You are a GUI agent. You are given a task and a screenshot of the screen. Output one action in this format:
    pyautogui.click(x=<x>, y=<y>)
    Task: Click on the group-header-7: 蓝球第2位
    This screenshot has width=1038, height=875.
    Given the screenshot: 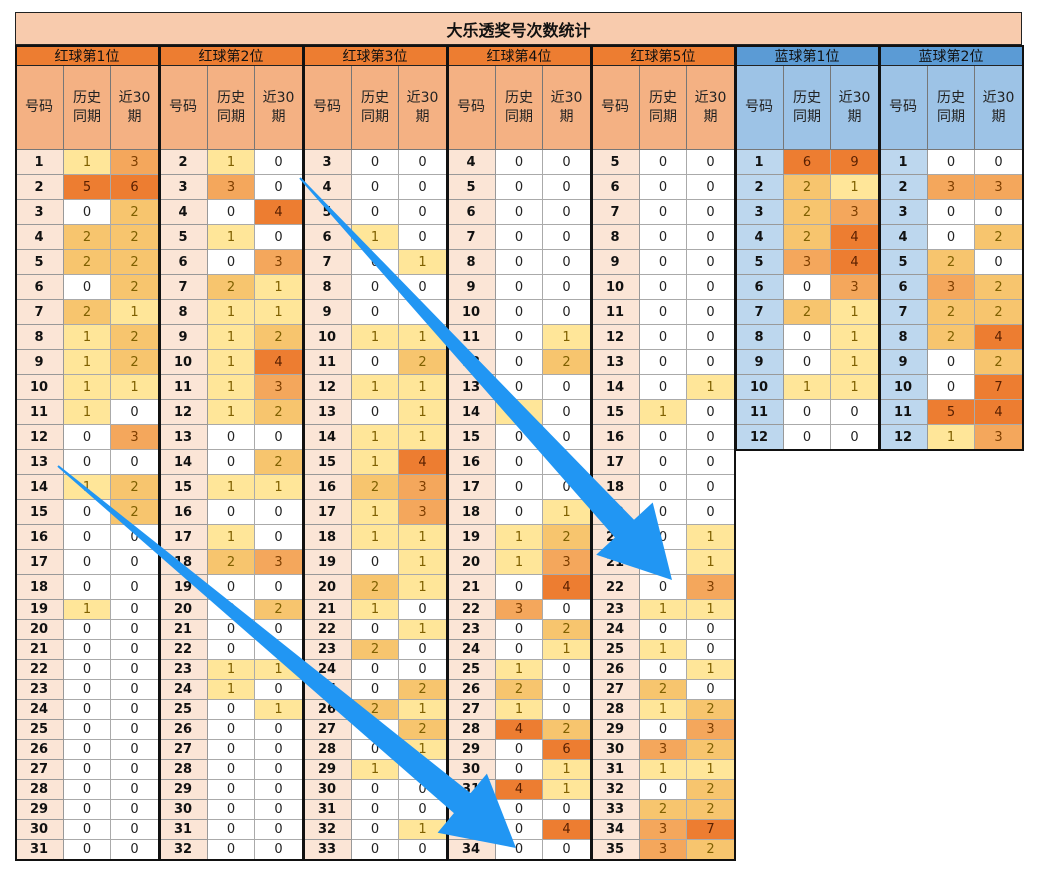 What is the action you would take?
    pyautogui.click(x=951, y=55)
    